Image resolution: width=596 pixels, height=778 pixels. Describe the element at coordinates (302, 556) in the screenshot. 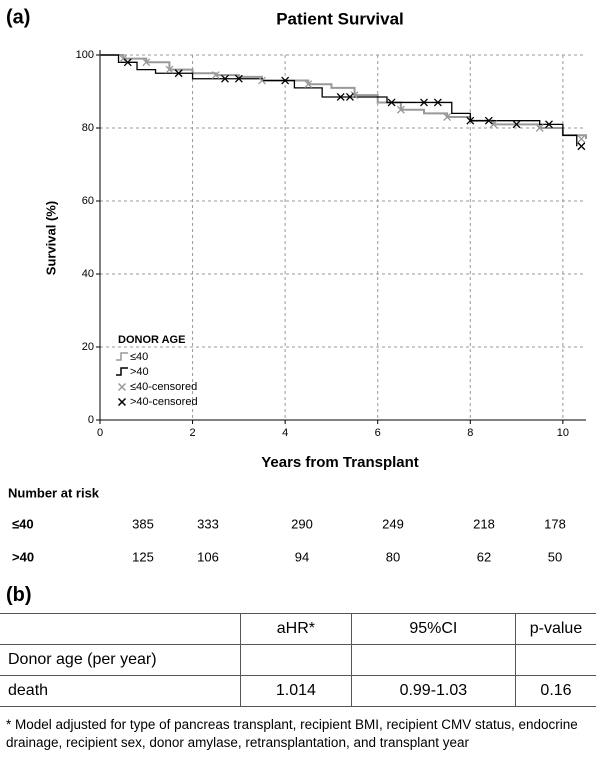

I see `risk-count: 94` at that location.